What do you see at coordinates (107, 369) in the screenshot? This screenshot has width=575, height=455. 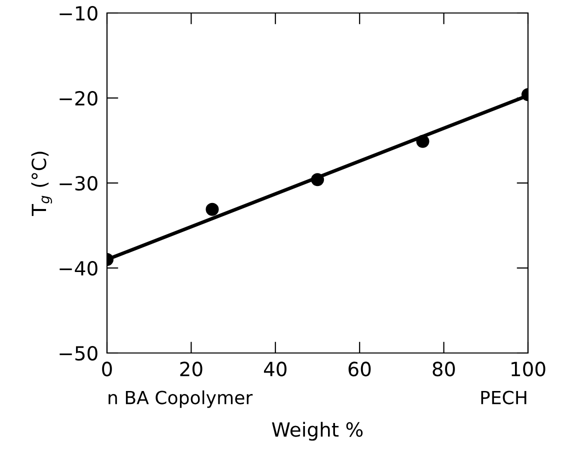 I see `x-tick-label: 0` at bounding box center [107, 369].